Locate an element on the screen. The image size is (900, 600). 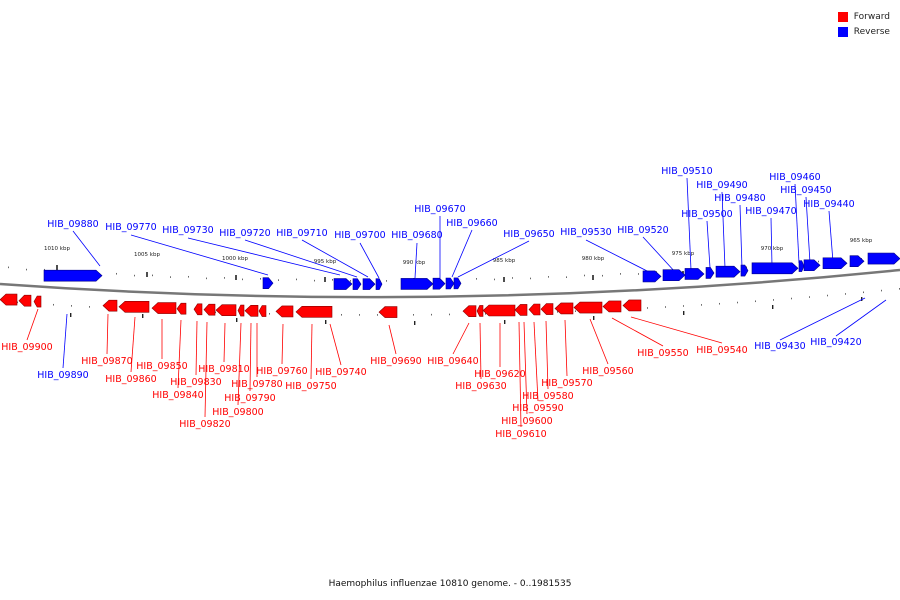
forward-gene-label: HIB_09610 is located at coordinates (520, 434).